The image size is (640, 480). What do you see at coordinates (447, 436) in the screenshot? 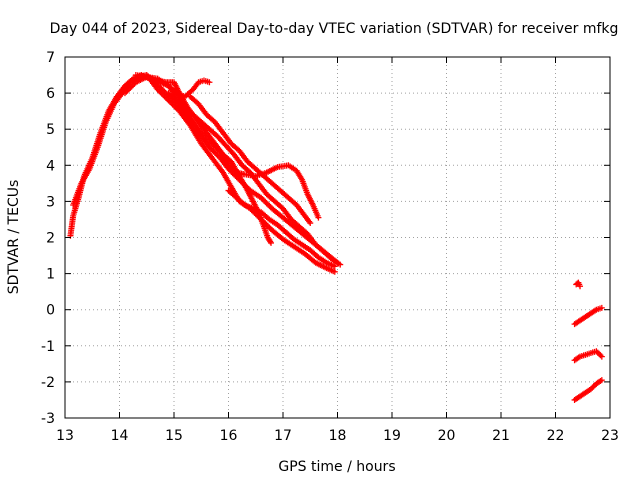
I see `x-tick-label: 20` at bounding box center [447, 436].